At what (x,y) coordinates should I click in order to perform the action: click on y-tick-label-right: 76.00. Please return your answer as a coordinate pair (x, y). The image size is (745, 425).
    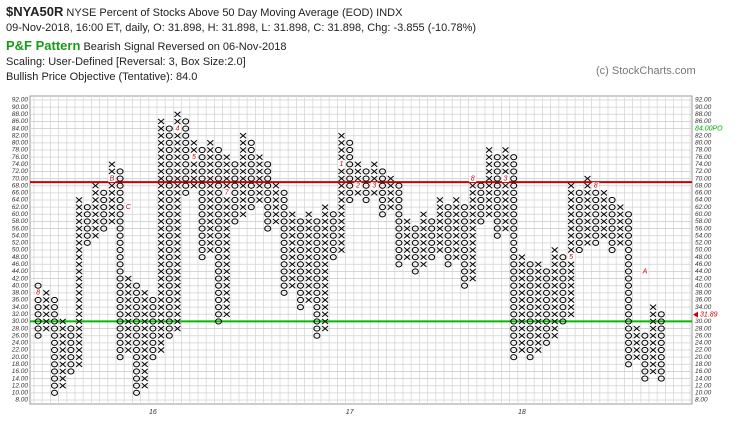
    Looking at the image, I should click on (703, 157).